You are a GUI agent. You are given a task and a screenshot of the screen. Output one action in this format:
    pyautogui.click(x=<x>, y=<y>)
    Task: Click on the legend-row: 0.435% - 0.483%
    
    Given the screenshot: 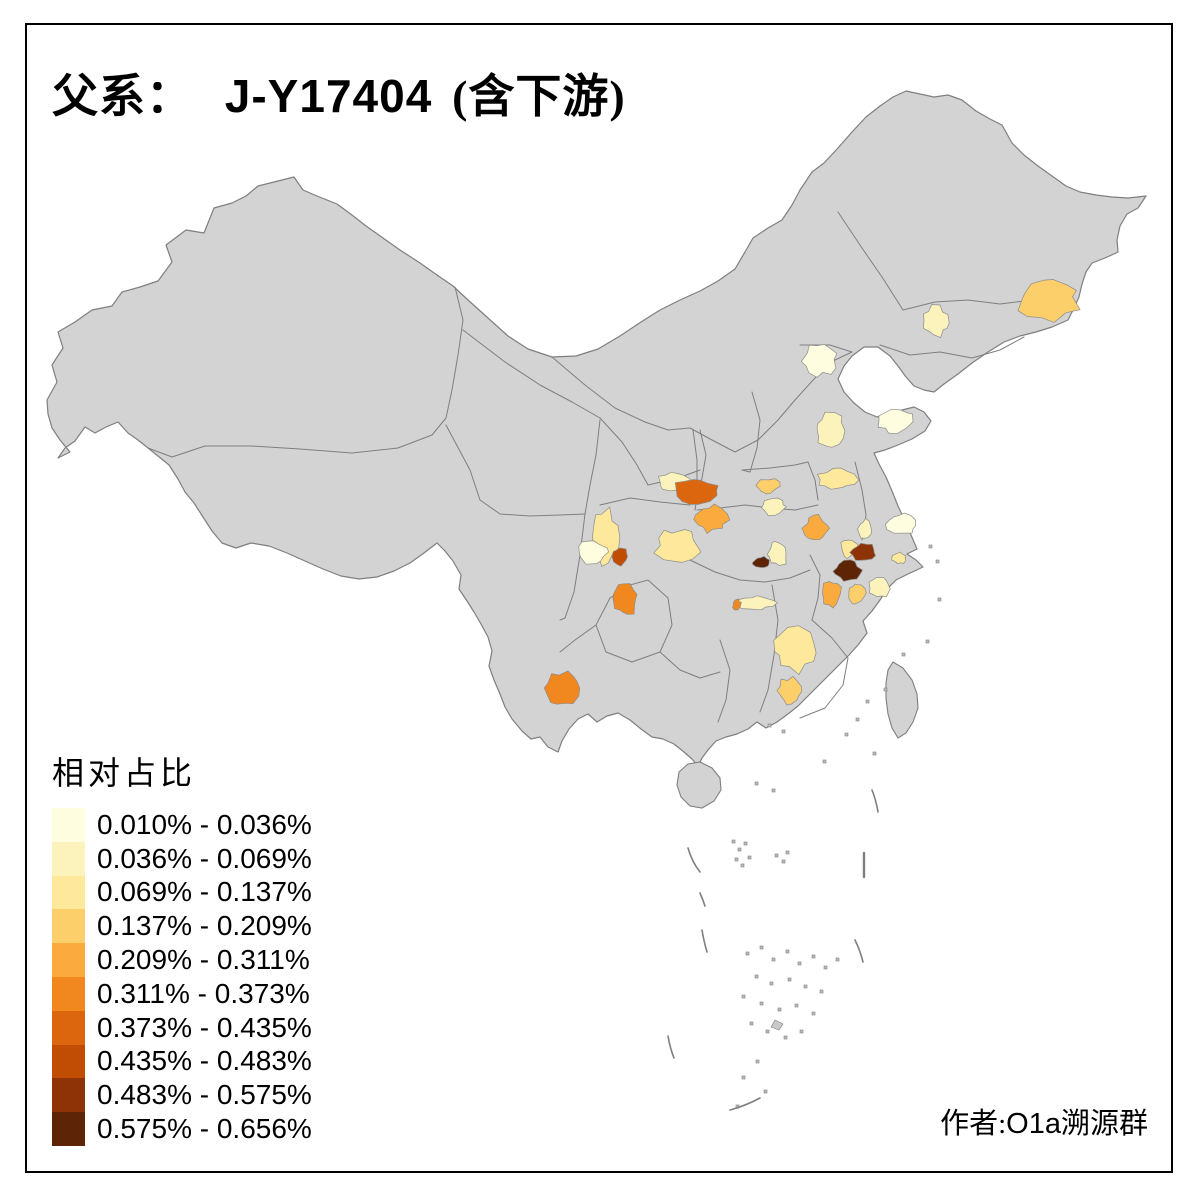 What is the action you would take?
    pyautogui.click(x=182, y=1061)
    